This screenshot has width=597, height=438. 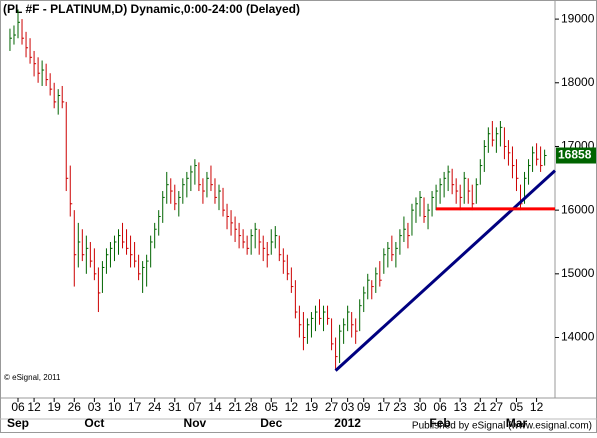 What do you see at coordinates (18, 423) in the screenshot?
I see `month-label: Sep` at bounding box center [18, 423].